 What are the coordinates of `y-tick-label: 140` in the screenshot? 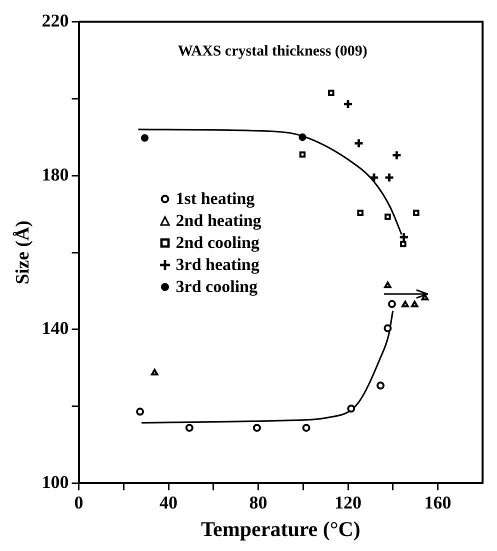 It's located at (55, 328).